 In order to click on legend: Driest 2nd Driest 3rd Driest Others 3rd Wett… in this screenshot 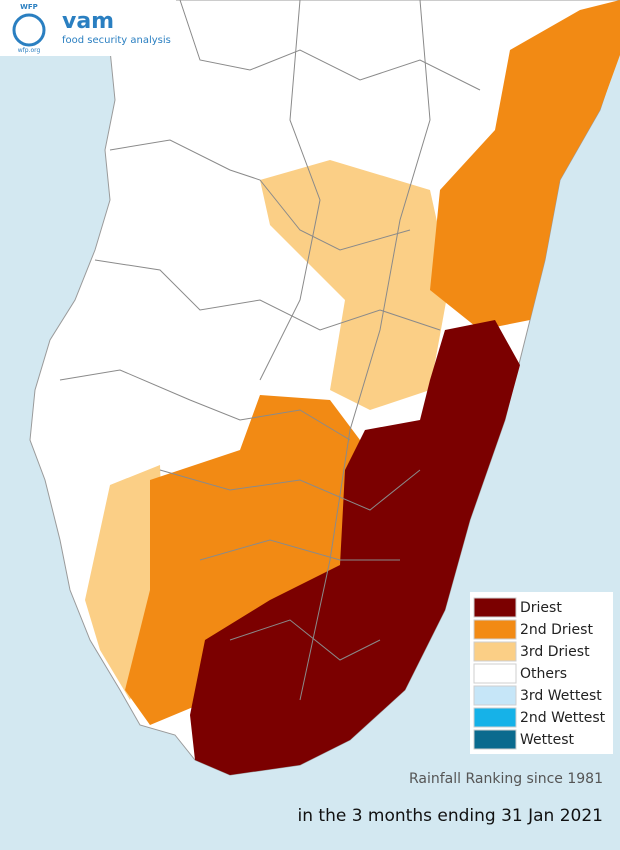, I will do `click(539, 673)`.